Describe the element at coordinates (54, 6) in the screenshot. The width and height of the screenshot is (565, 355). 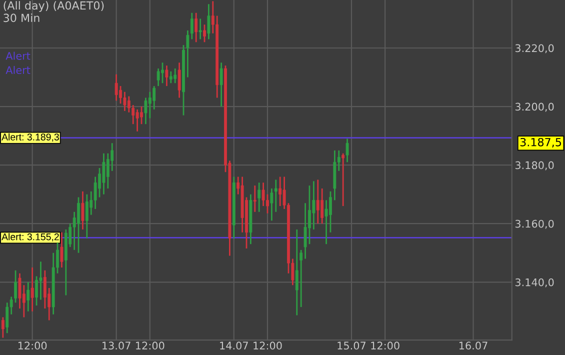
I see `chart-title: (All day) (A0AET0)` at that location.